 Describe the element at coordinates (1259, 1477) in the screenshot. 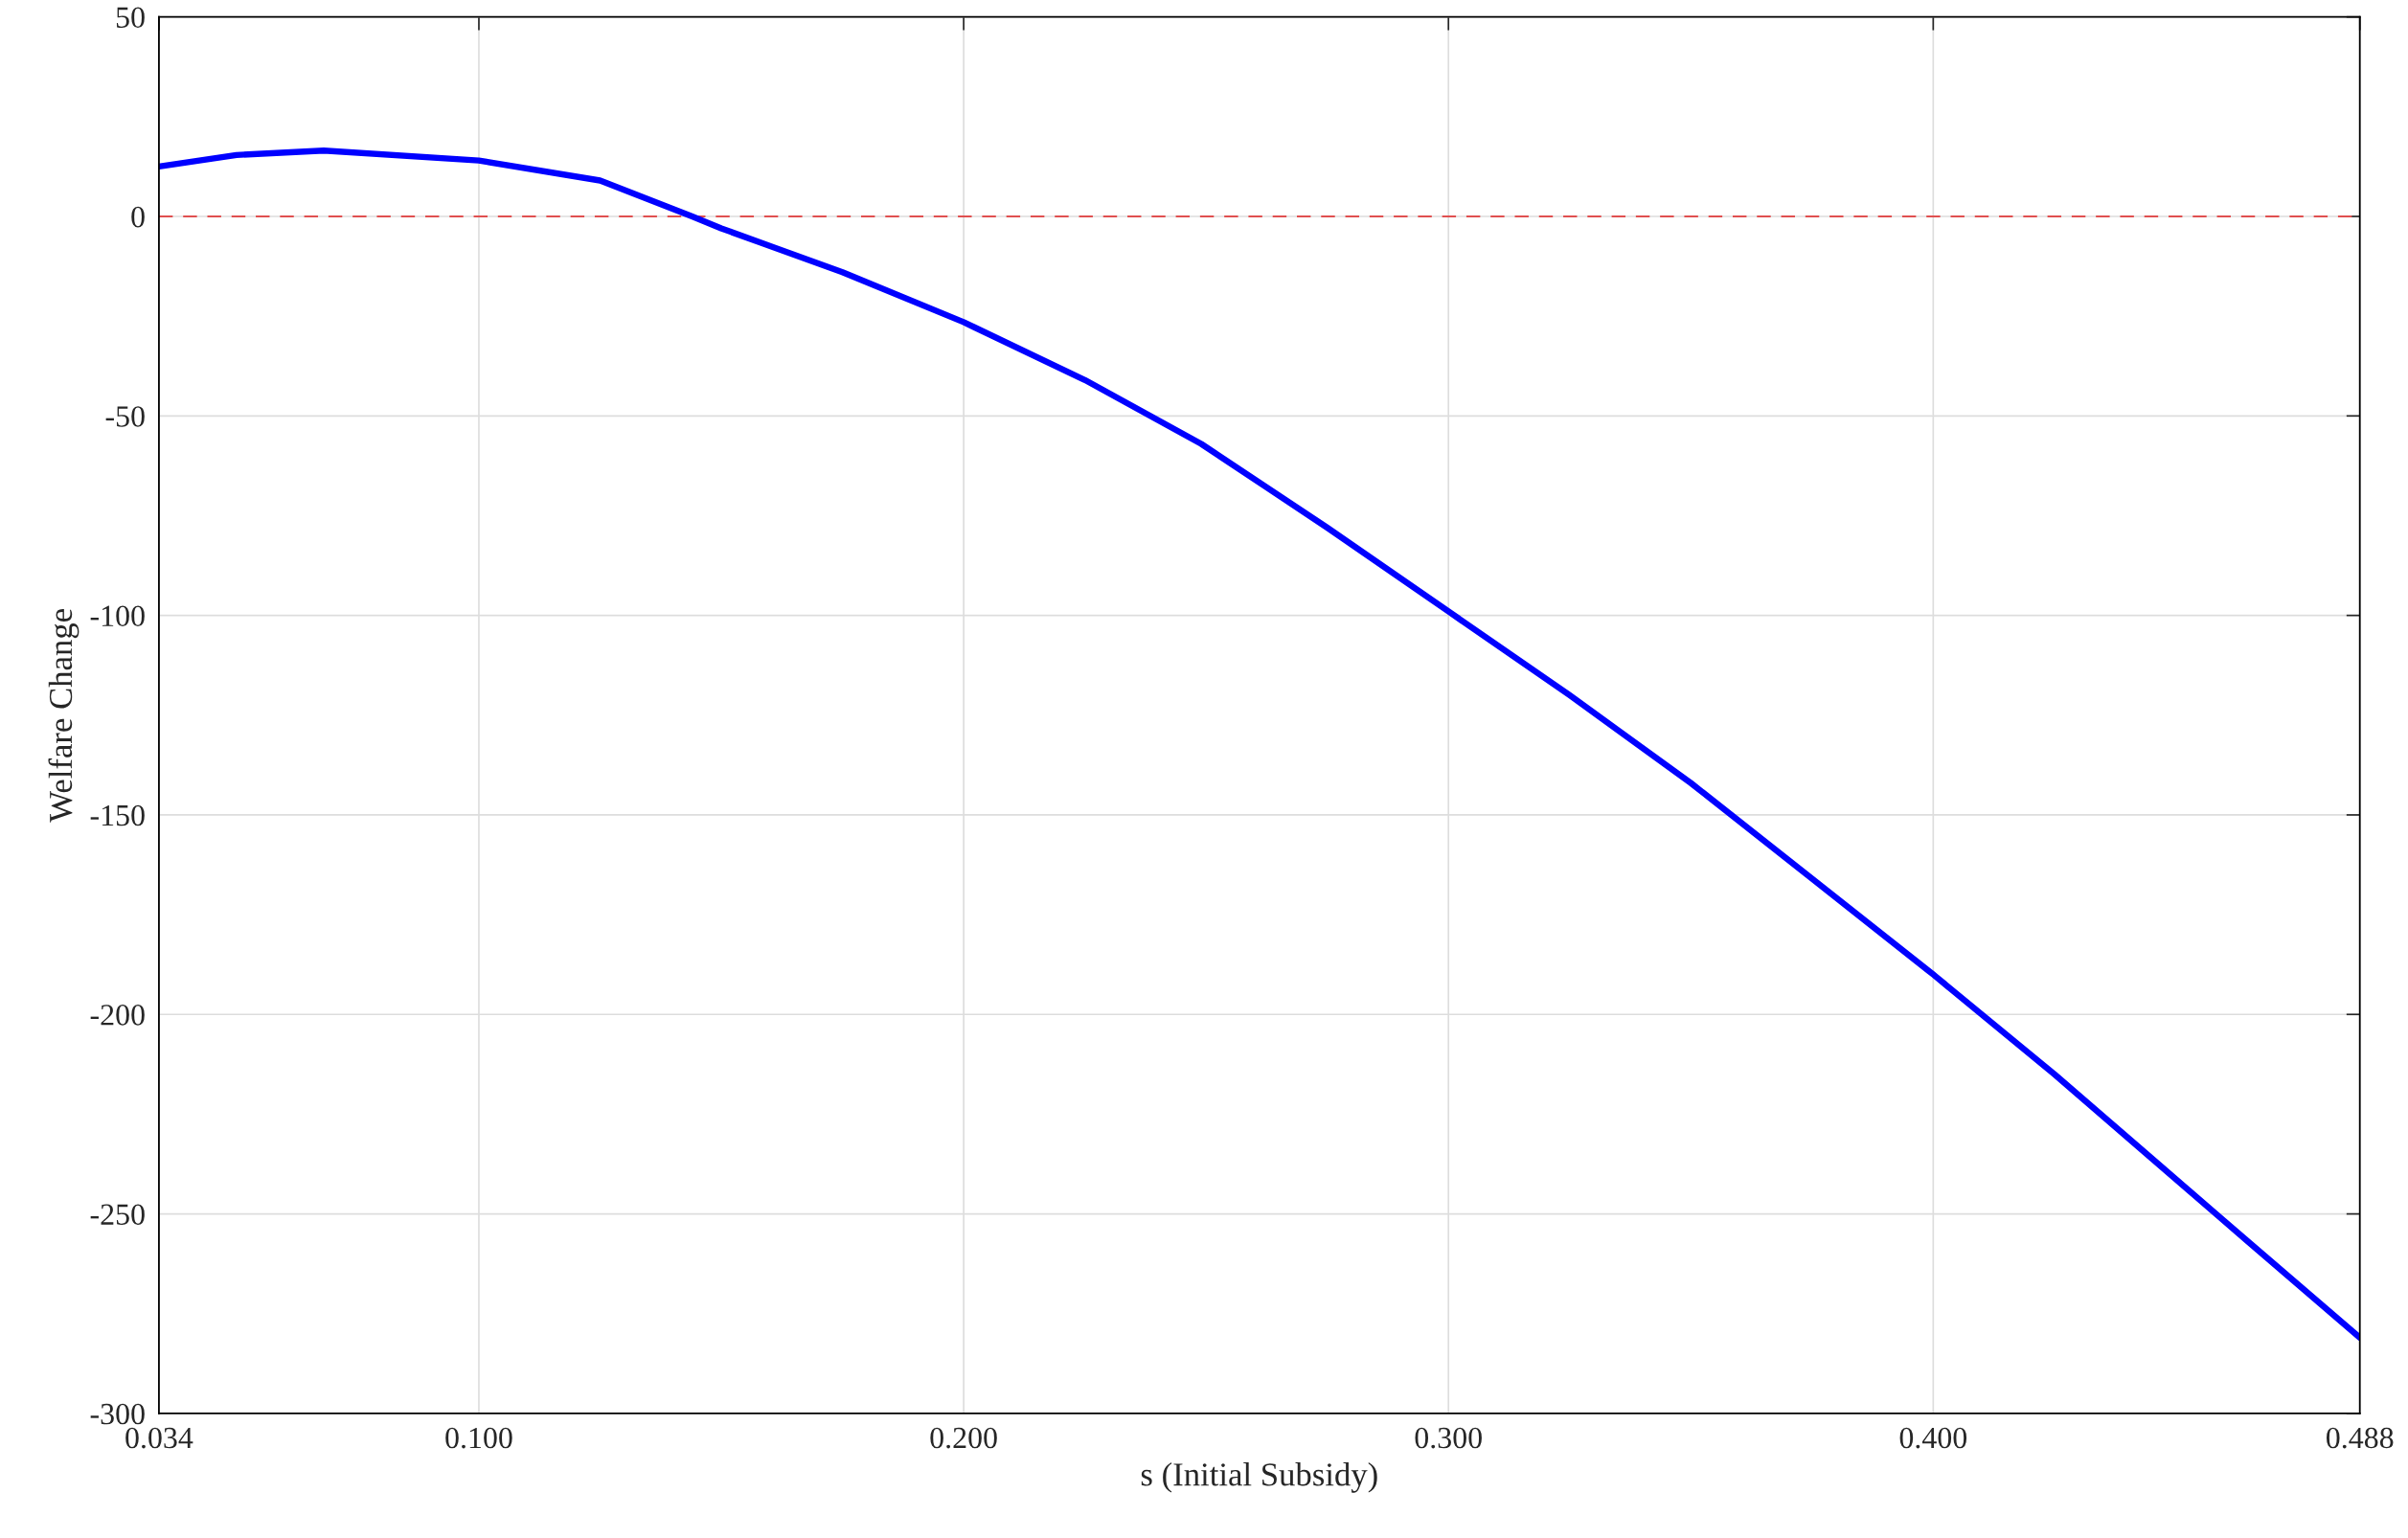

I see `x-axis-title: s (Initial Subsidy)` at that location.